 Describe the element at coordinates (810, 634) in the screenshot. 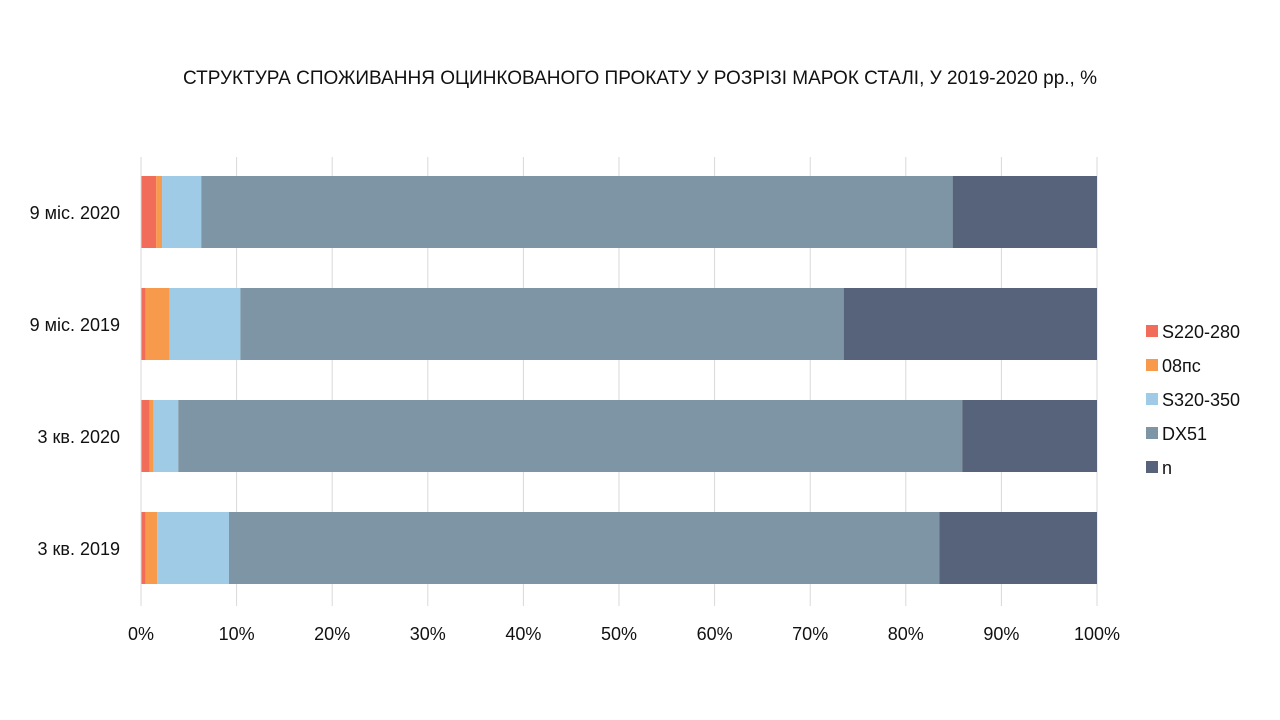

I see `x-tick-label: 70%` at that location.